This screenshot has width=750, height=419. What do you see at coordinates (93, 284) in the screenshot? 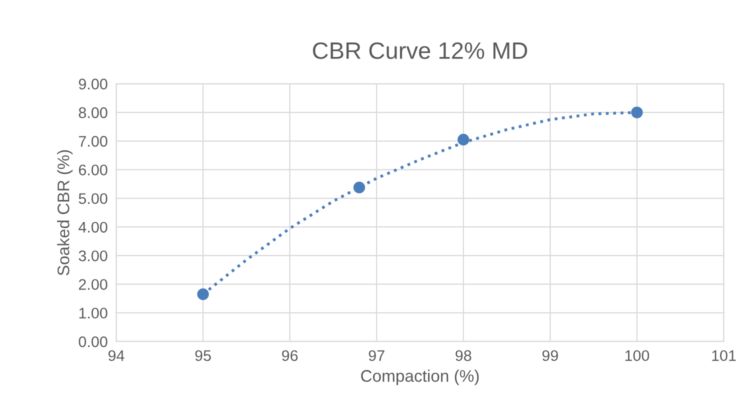
I see `y-tick-label: 2.00` at bounding box center [93, 284].